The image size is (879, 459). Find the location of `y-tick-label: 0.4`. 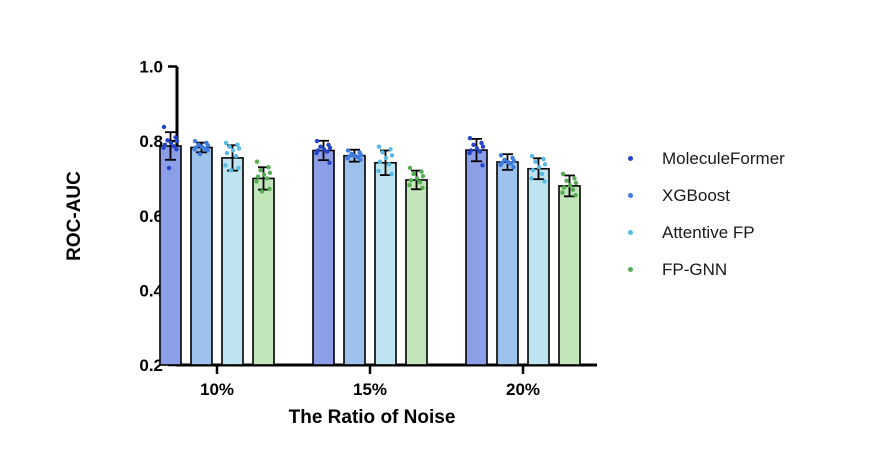

y-tick-label: 0.4 is located at coordinates (151, 290).